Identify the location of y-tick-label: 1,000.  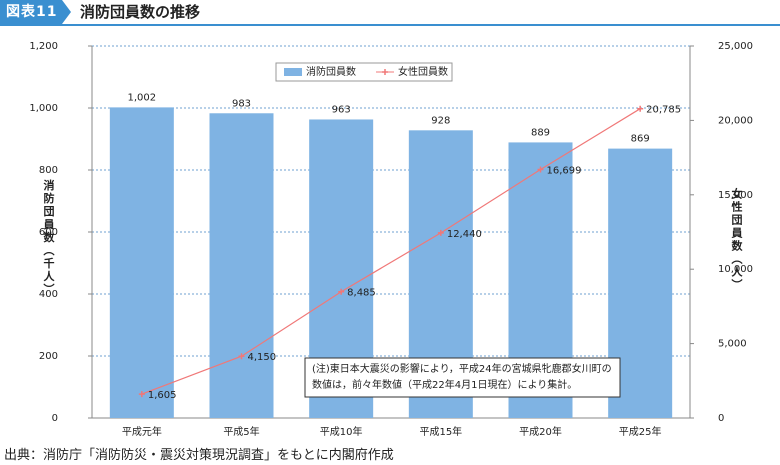
(43, 108).